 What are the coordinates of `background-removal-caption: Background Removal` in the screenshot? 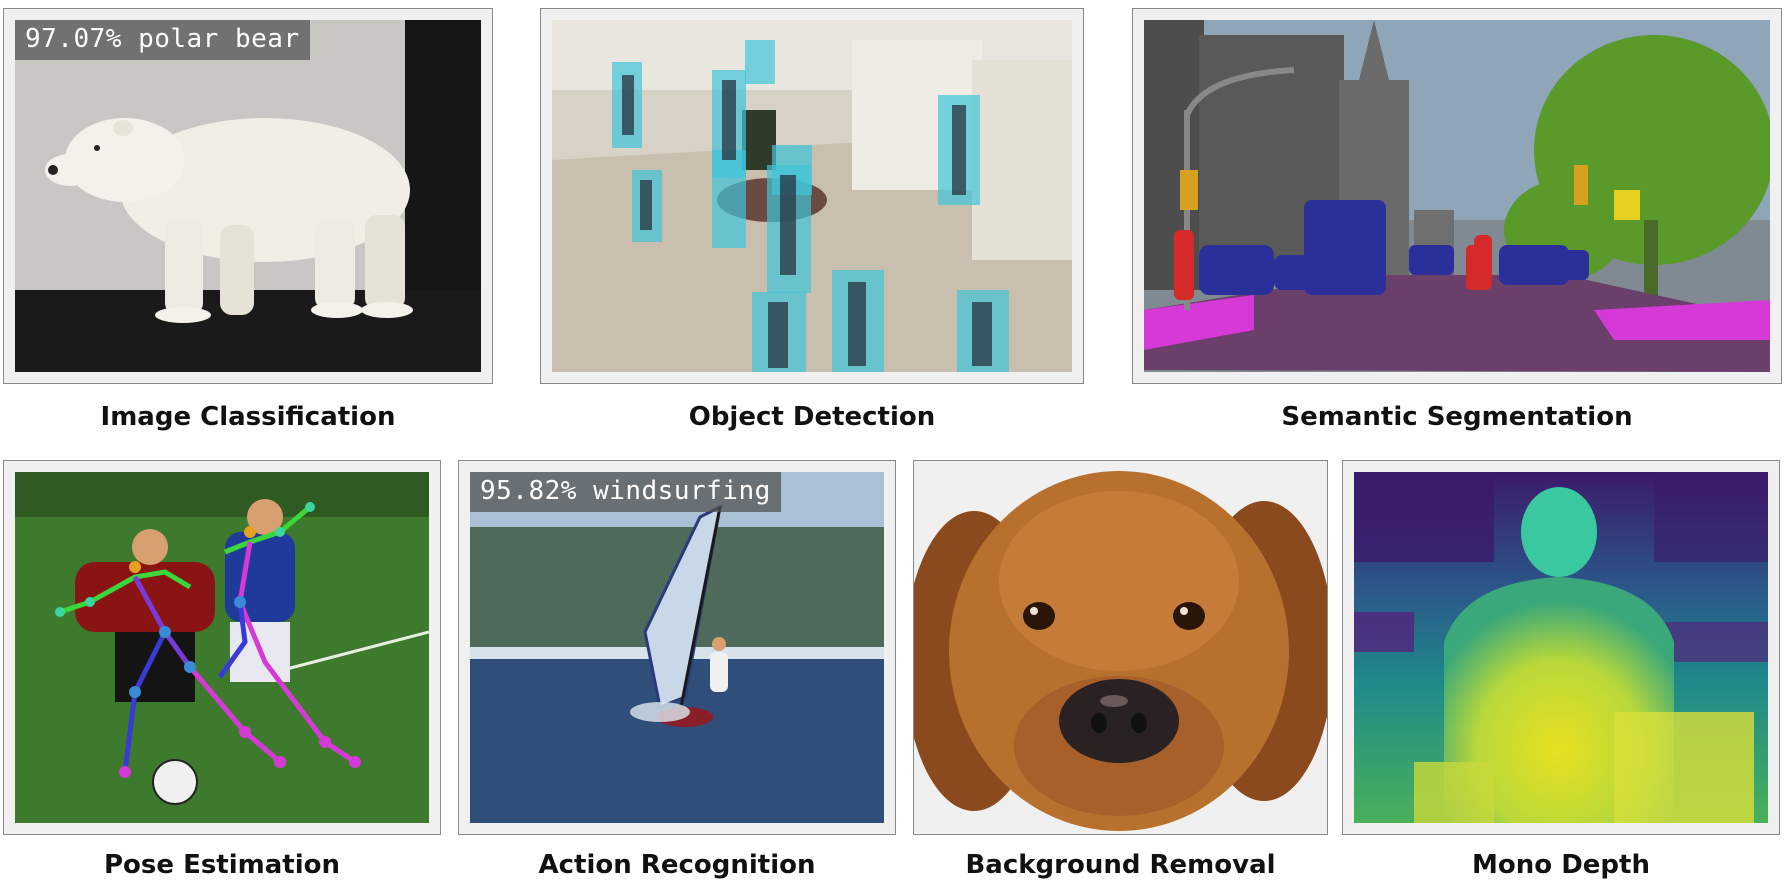 It's located at (1120, 865).